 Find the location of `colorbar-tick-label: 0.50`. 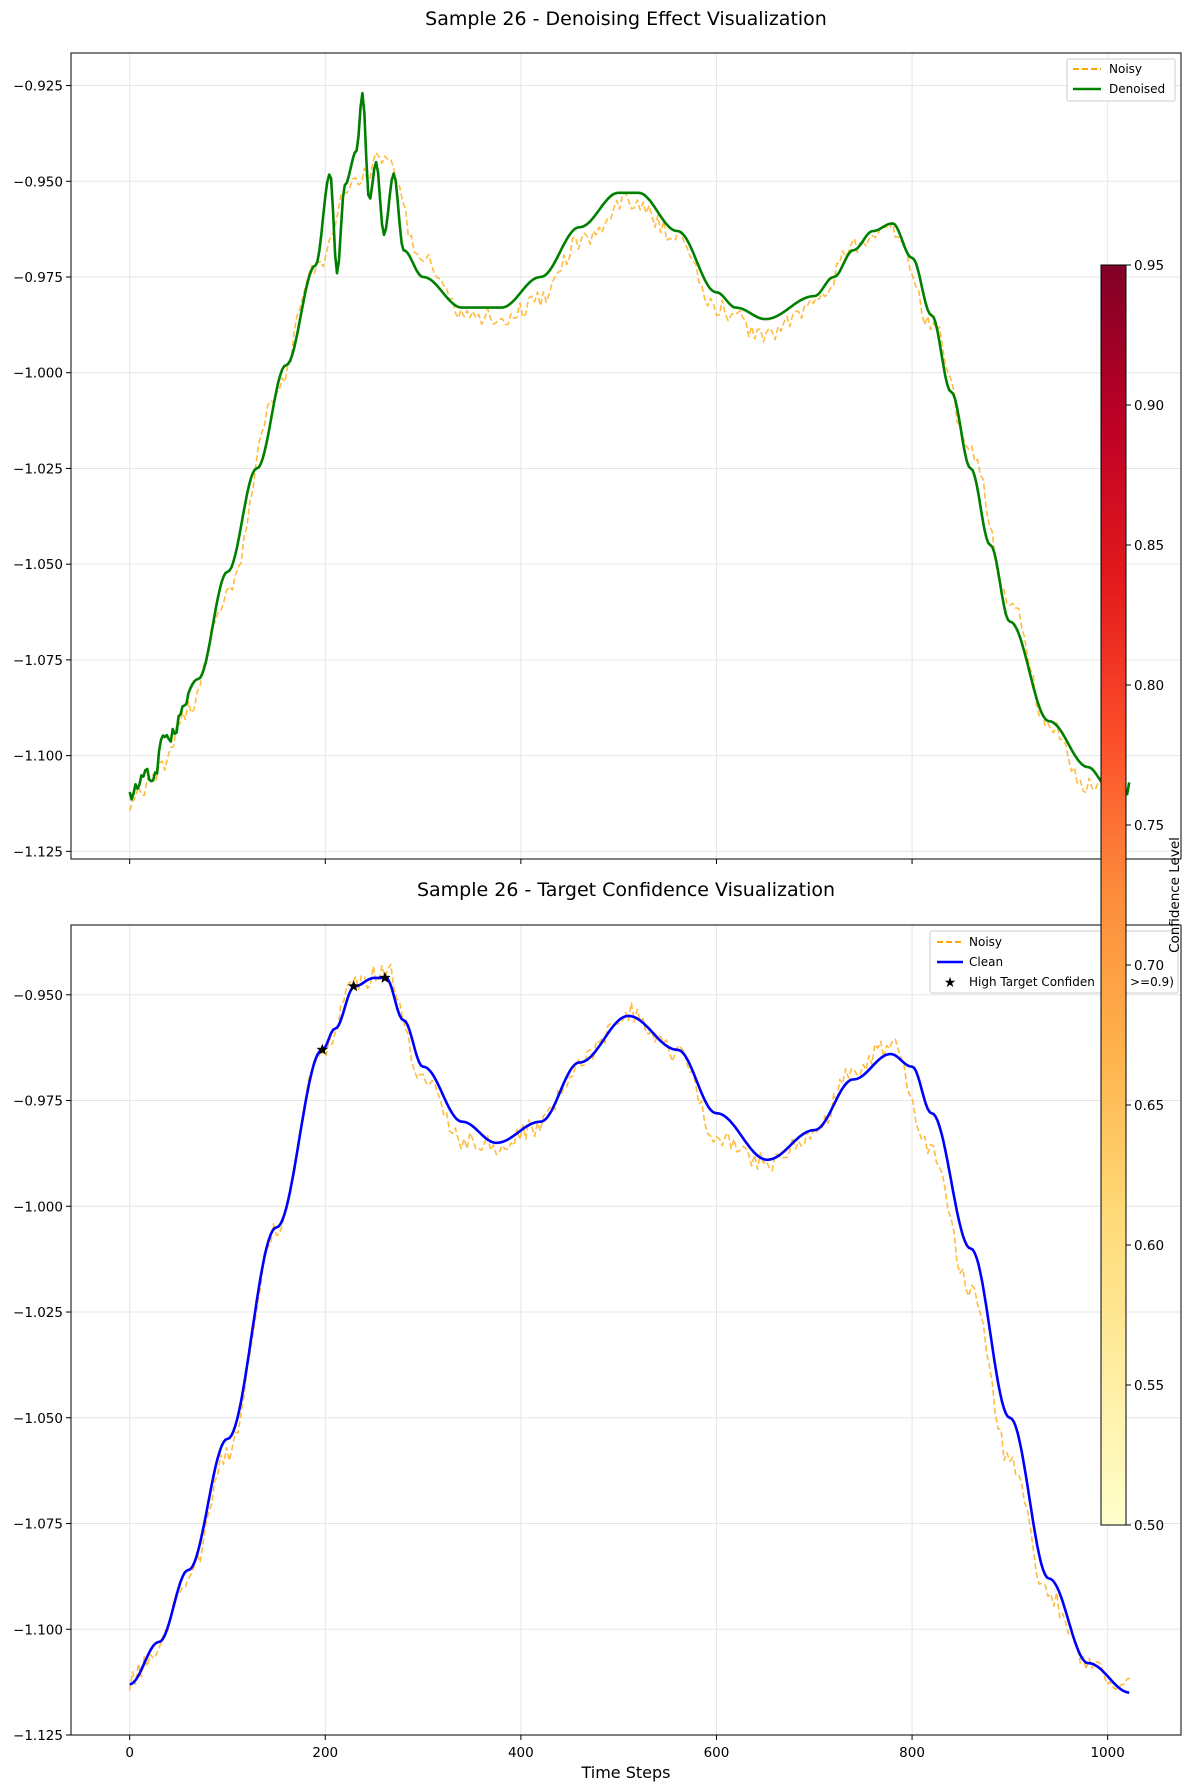

colorbar-tick-label: 0.50 is located at coordinates (1149, 1526).